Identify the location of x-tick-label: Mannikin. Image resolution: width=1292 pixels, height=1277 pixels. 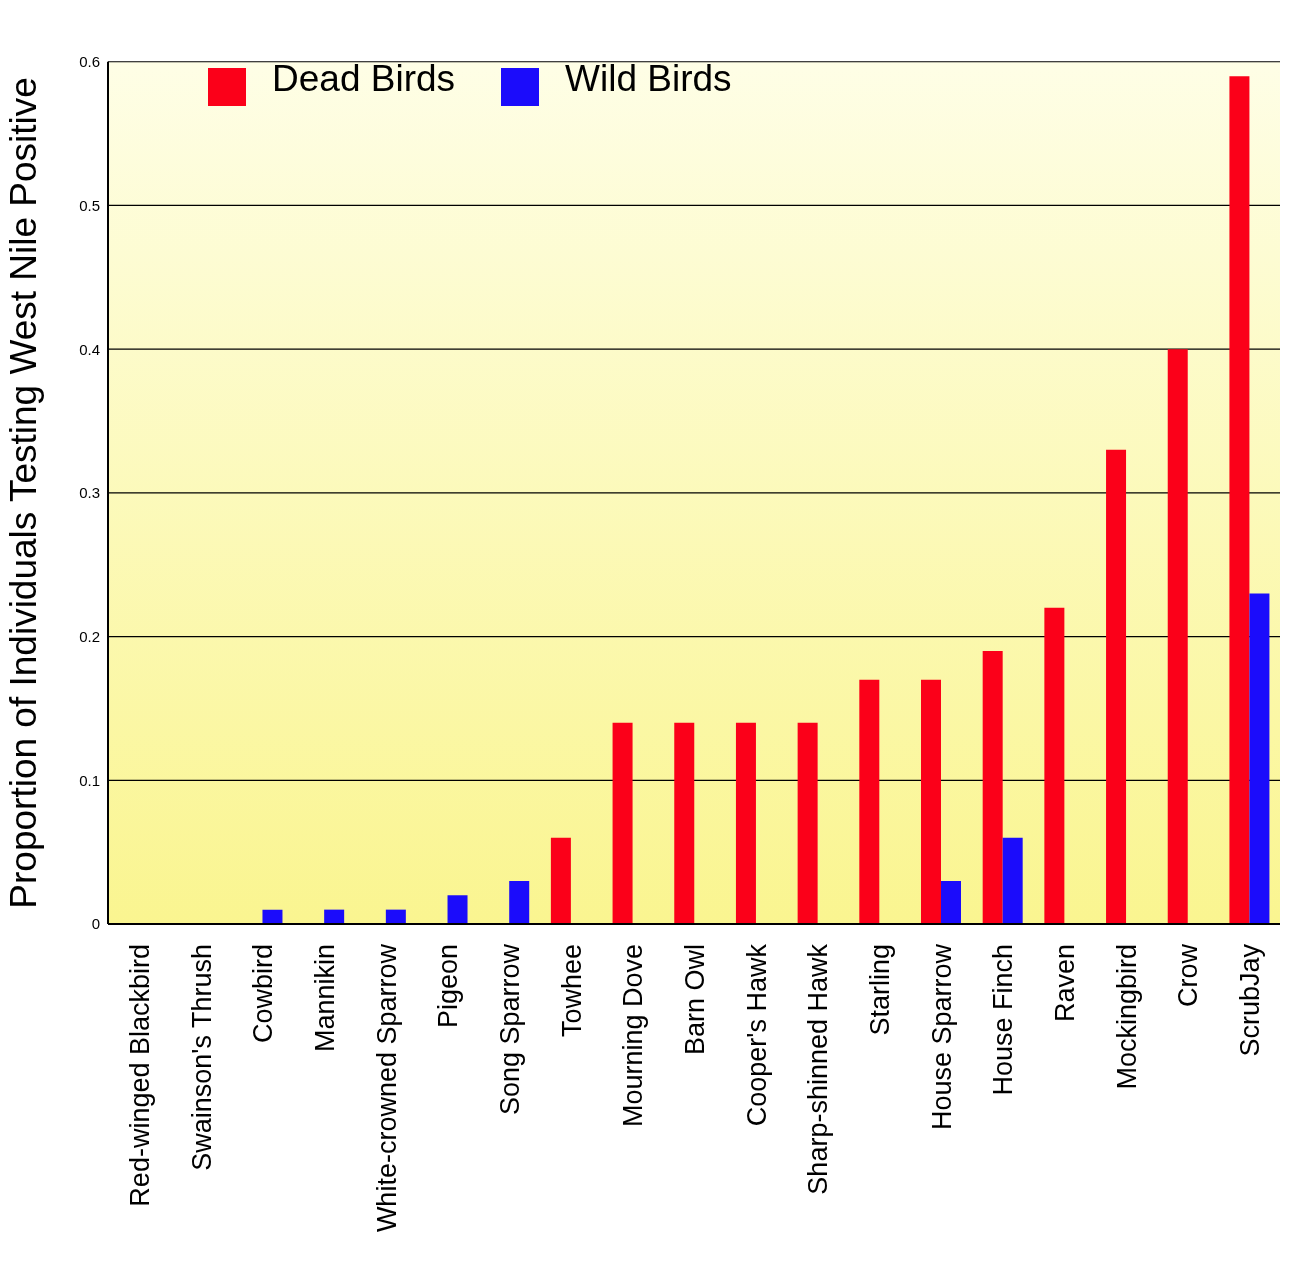
(324, 998).